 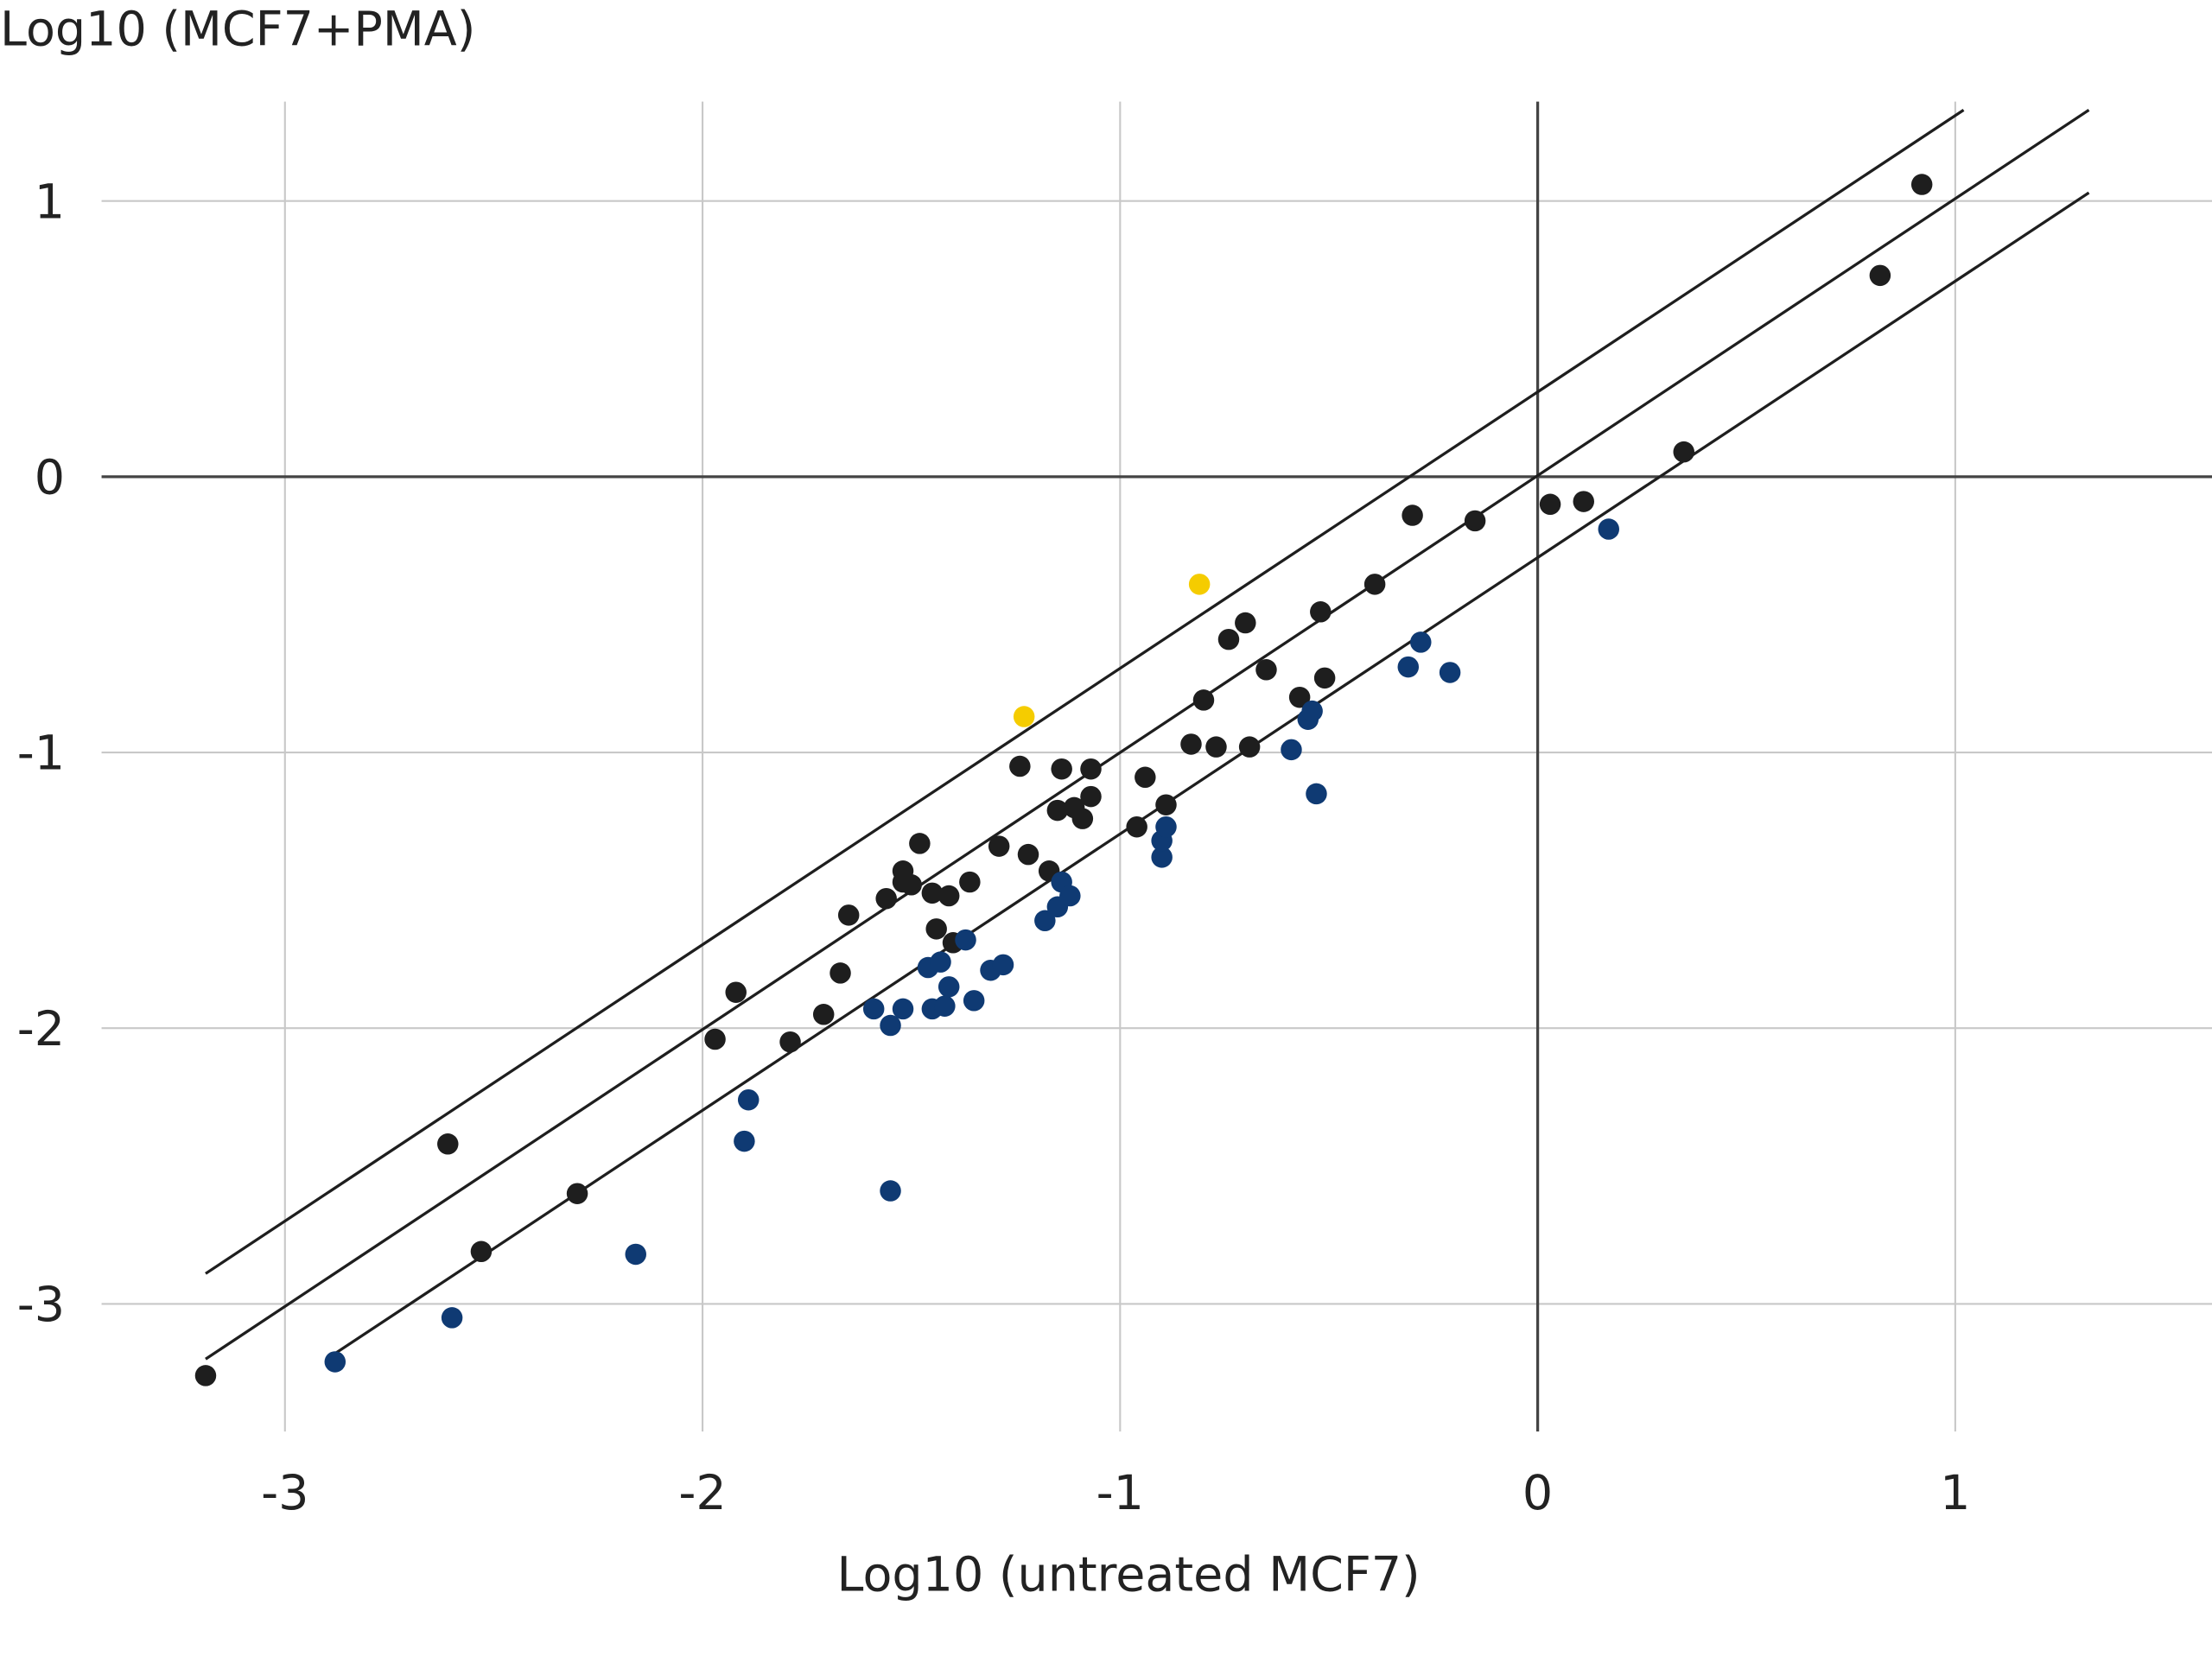 I want to click on x-tick-label: 0, so click(x=1537, y=1493).